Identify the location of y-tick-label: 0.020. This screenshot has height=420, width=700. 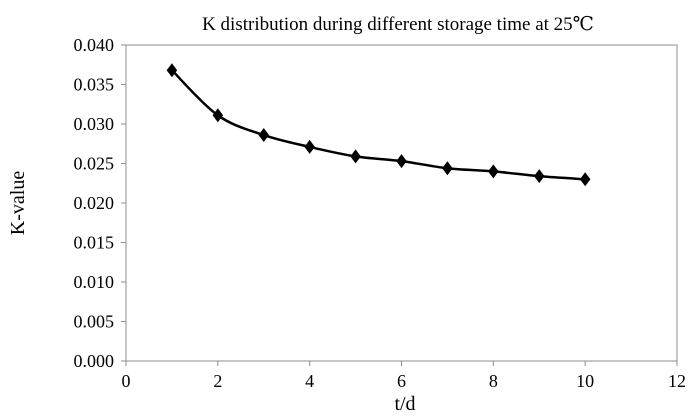
(94, 203).